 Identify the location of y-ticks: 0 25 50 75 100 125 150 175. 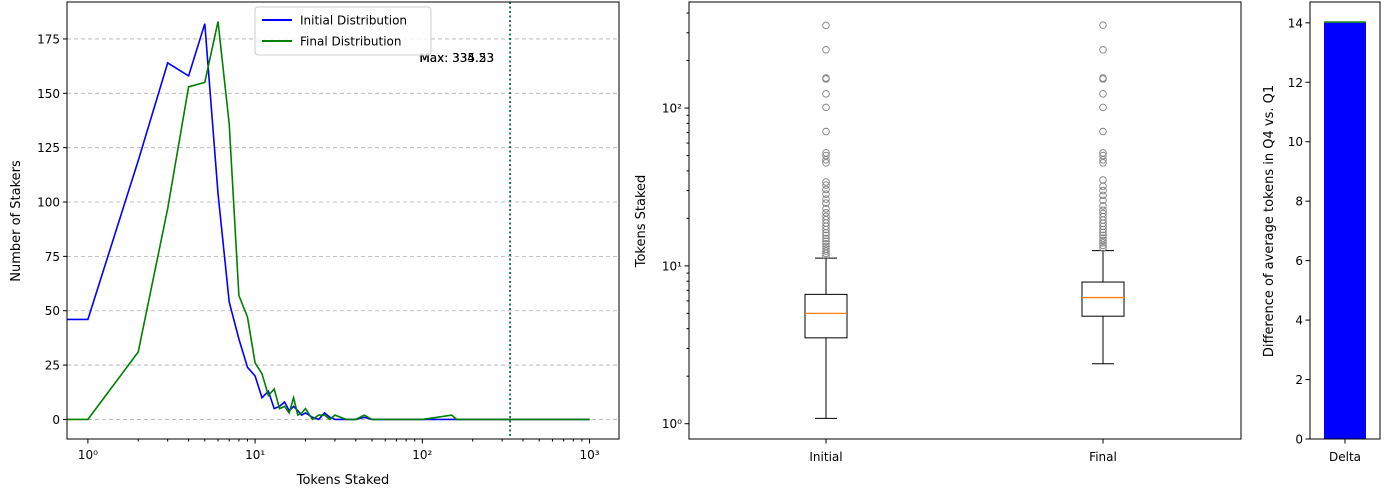
(52, 229).